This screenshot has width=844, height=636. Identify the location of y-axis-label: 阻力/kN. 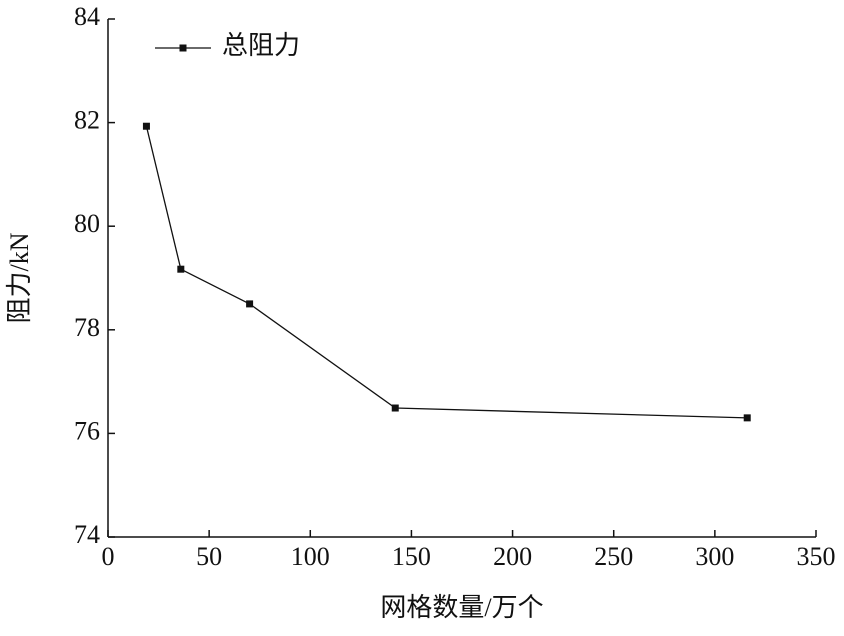
(19, 277).